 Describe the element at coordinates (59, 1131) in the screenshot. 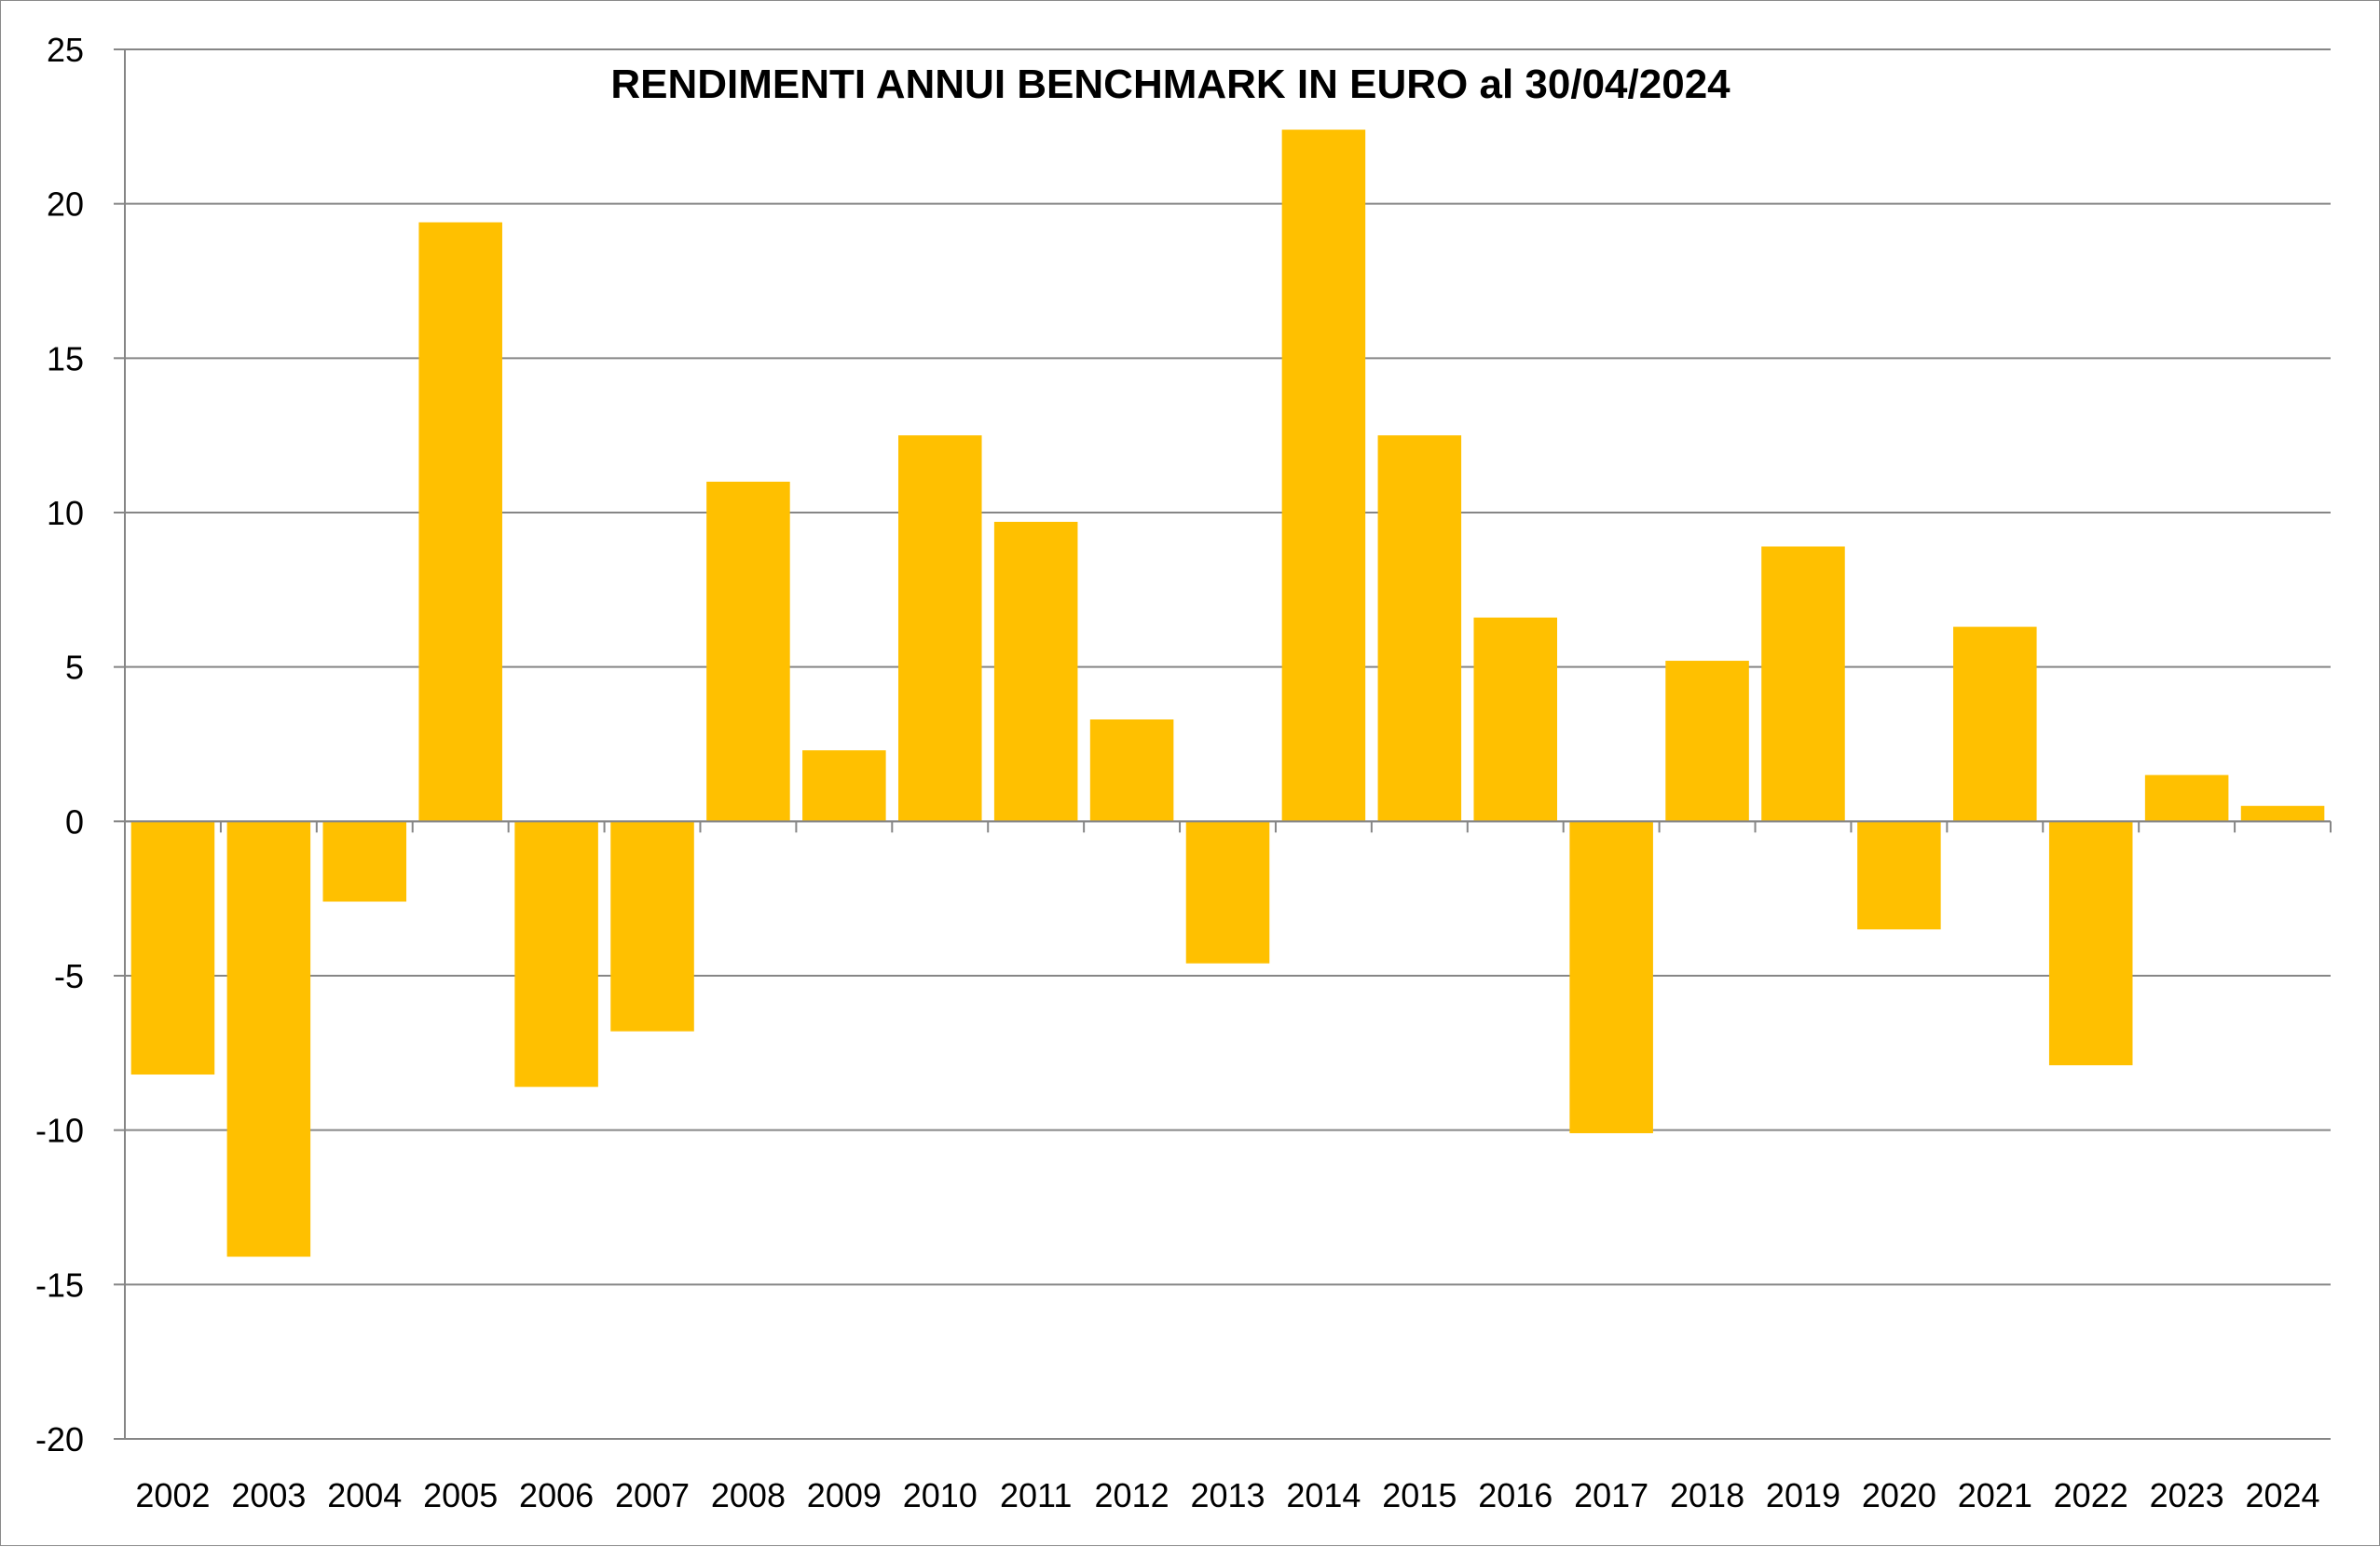

I see `y-tick-label: -10` at that location.